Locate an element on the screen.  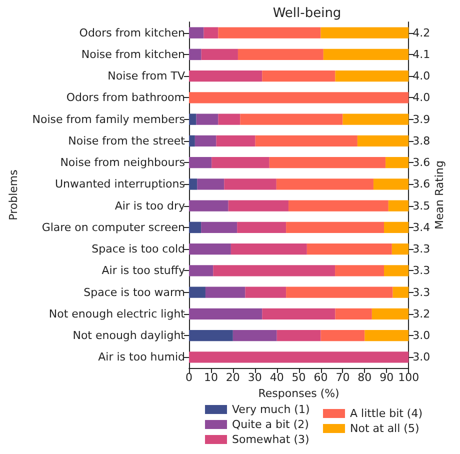
x-axis-title: Responses (%) is located at coordinates (299, 393).